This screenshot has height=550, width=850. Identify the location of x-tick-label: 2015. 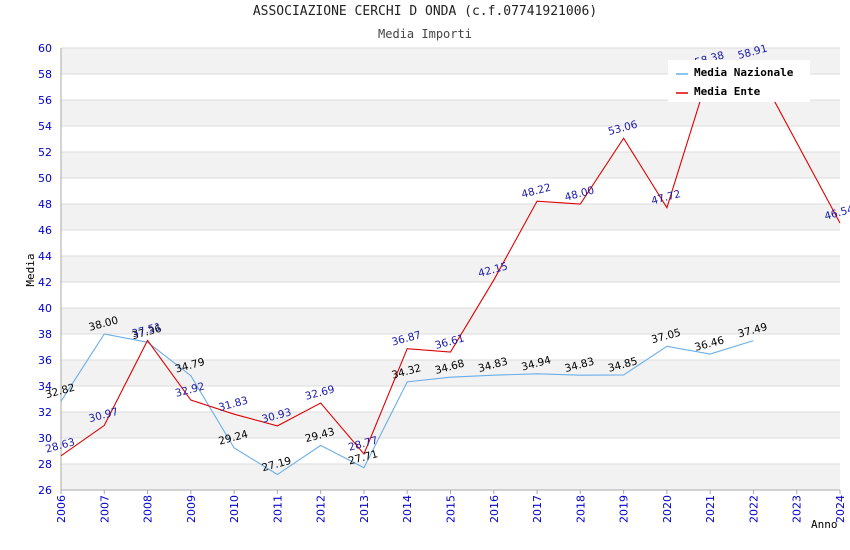
(451, 509).